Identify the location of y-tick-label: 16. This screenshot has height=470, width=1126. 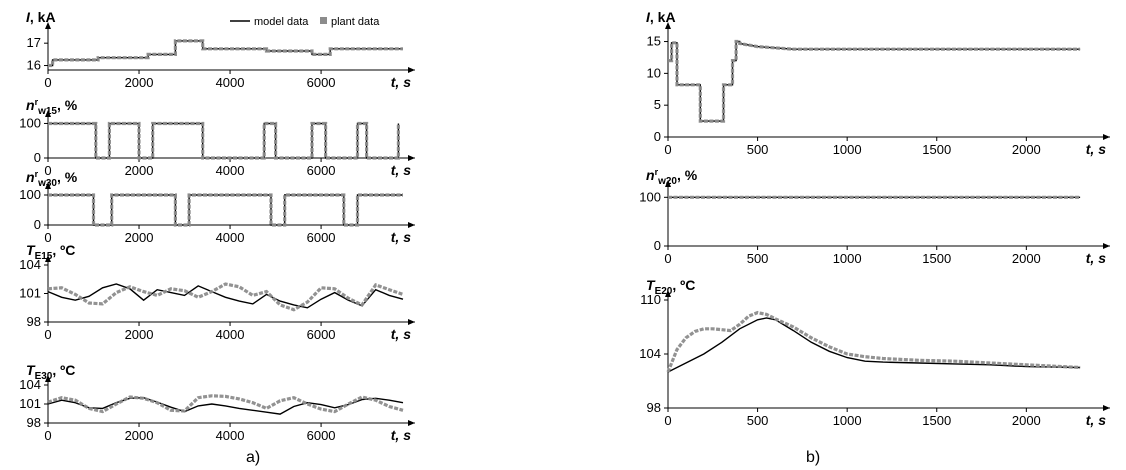
(34, 65).